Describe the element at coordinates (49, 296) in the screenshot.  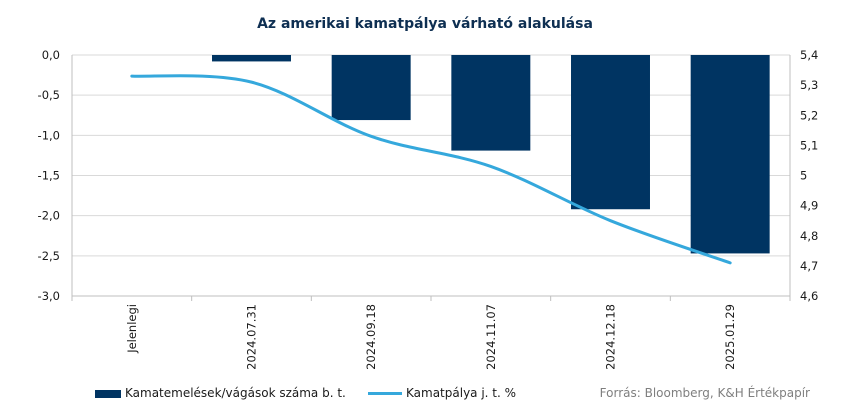
I see `left-axis-tick-label: -3,0` at that location.